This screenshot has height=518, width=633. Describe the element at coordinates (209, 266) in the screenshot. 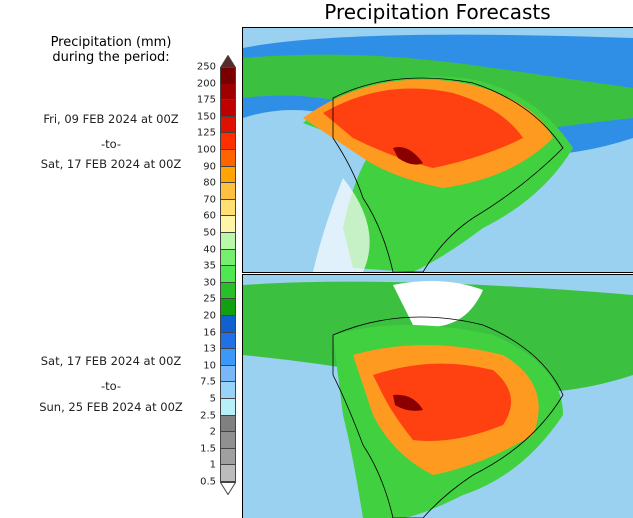

I see `colorbar-tick-label: 35` at that location.